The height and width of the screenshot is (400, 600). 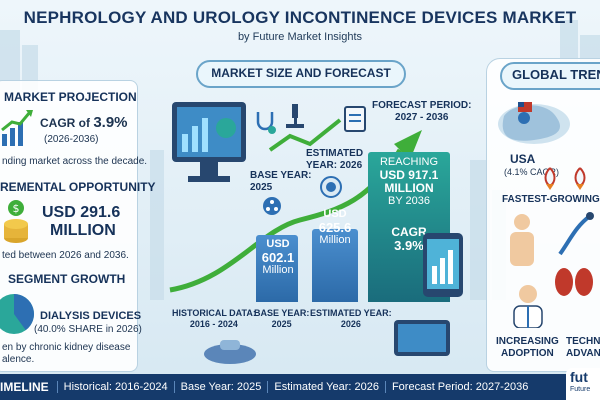 What do you see at coordinates (523, 159) in the screenshot?
I see `usa-label: USA` at bounding box center [523, 159].